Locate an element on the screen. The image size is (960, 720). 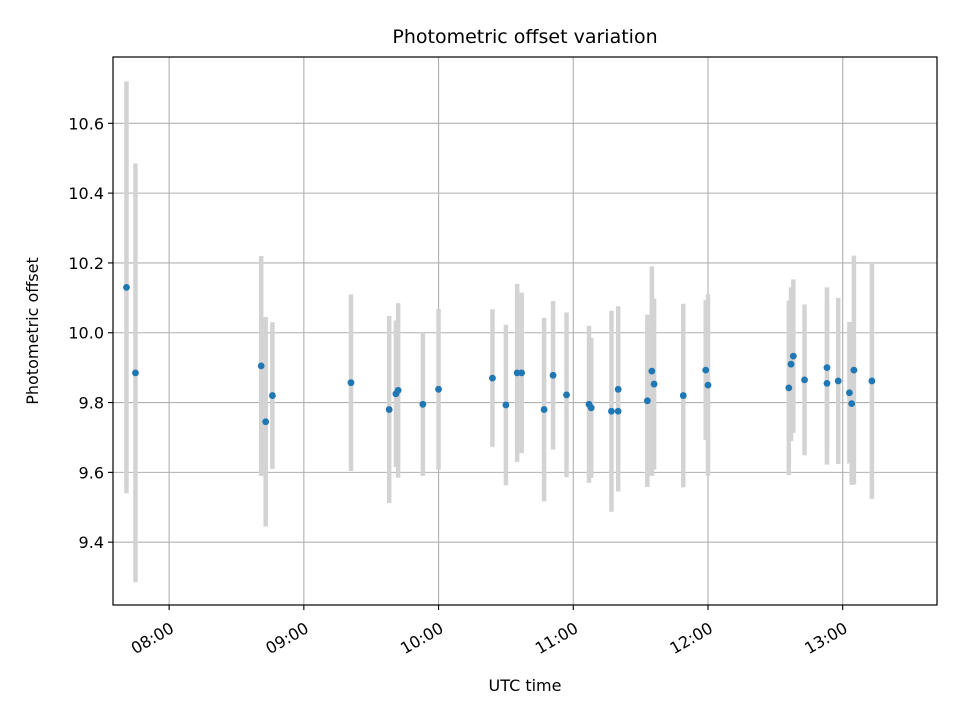
y-tick-label: 9.8 is located at coordinates (91, 403).